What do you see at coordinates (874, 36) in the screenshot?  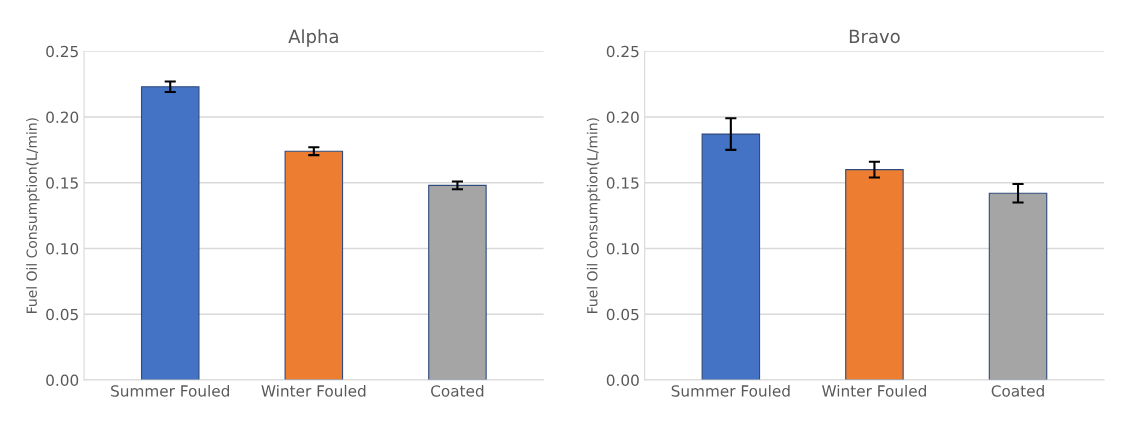 I see `chart-title: Bravo` at bounding box center [874, 36].